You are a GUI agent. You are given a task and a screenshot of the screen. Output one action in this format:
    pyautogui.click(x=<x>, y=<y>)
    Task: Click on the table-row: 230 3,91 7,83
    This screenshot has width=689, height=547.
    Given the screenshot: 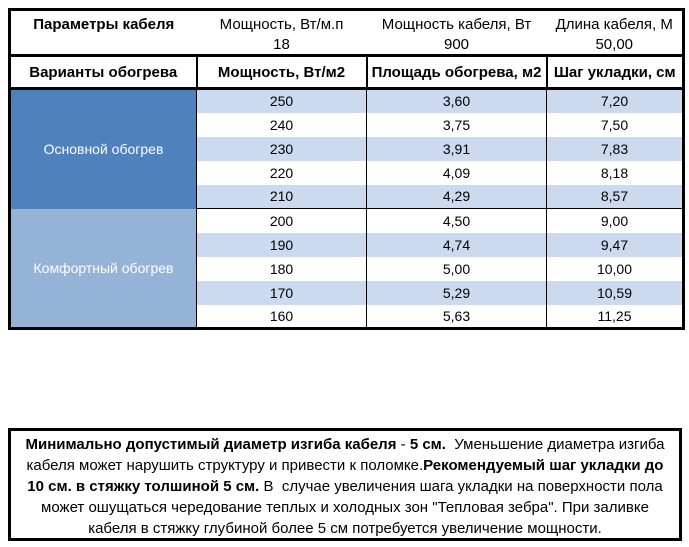 What is the action you would take?
    pyautogui.click(x=347, y=148)
    